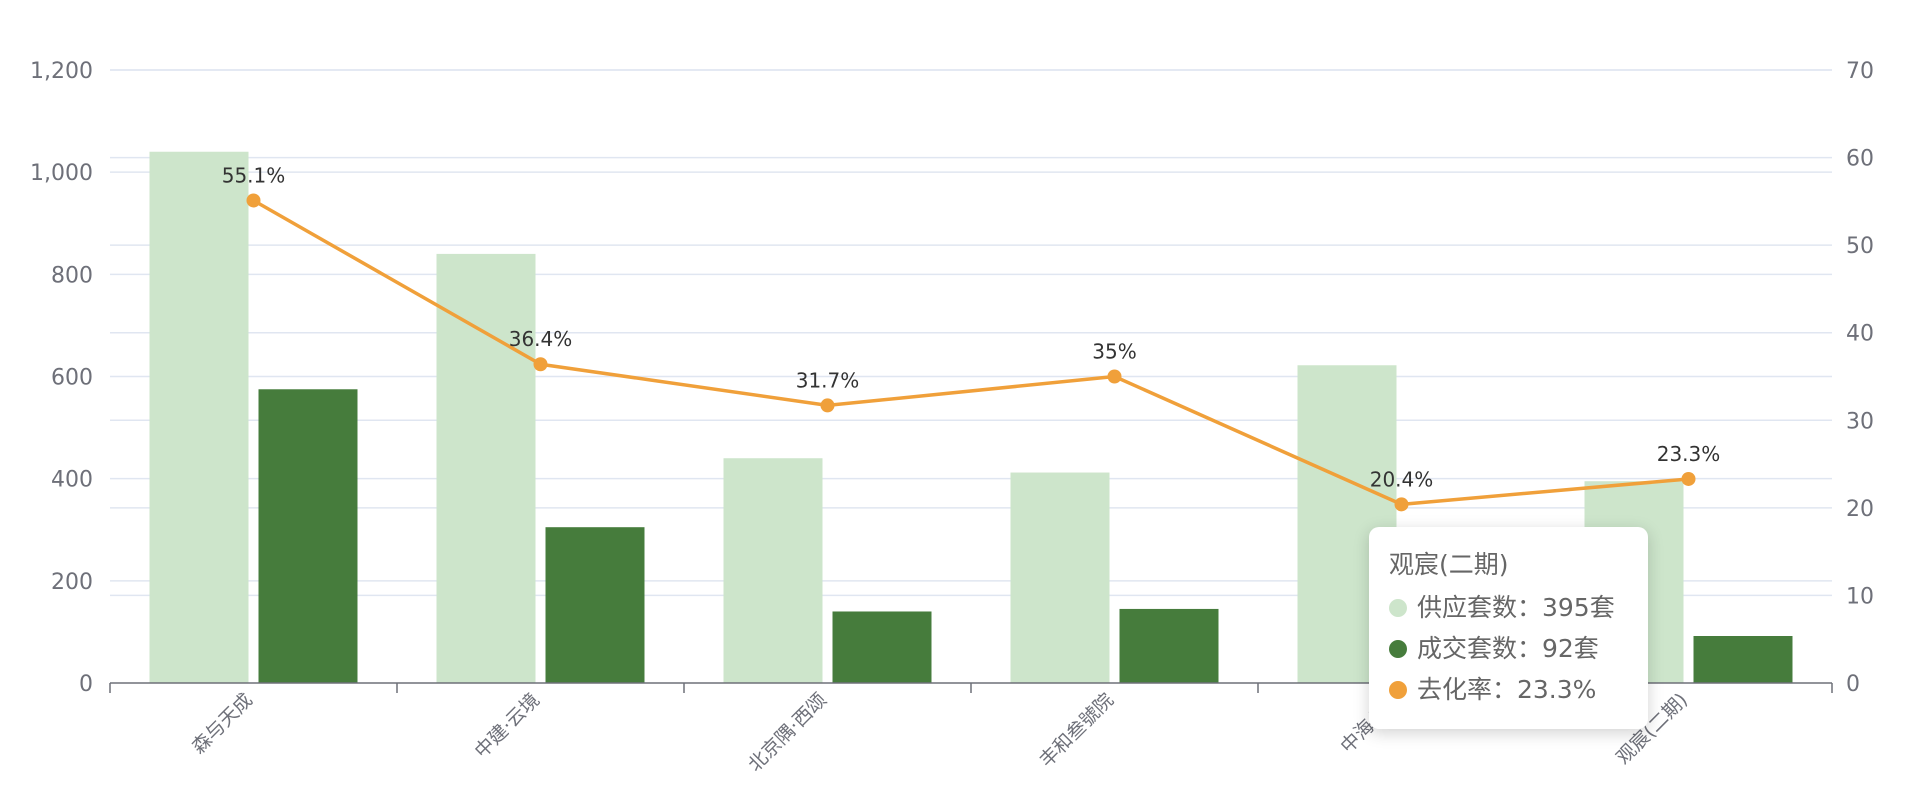 This screenshot has height=806, width=1918. I want to click on tooltip-rate-label: 去化率：23.3%, so click(1507, 689).